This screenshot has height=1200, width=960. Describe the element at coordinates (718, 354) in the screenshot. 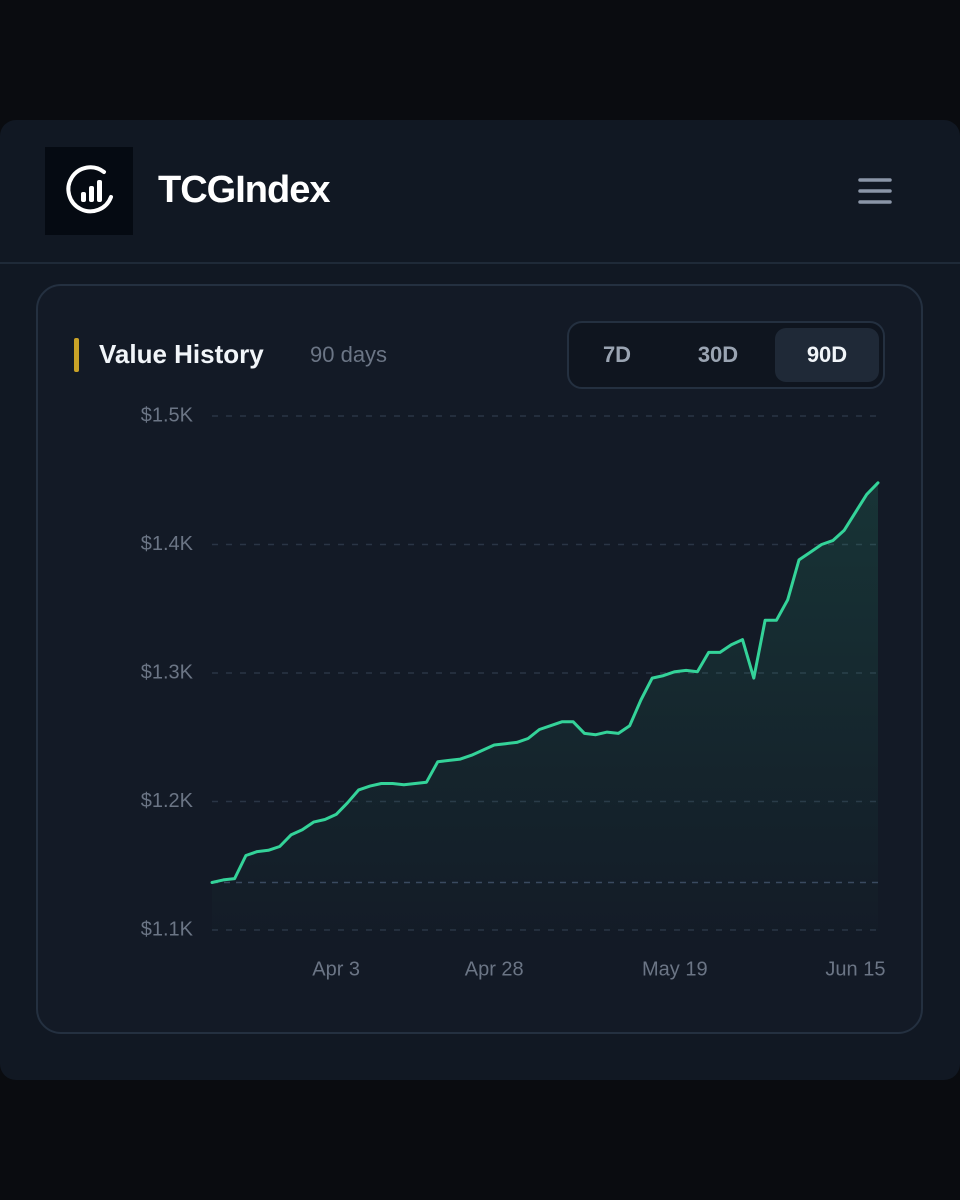

I see `tab: 30D` at that location.